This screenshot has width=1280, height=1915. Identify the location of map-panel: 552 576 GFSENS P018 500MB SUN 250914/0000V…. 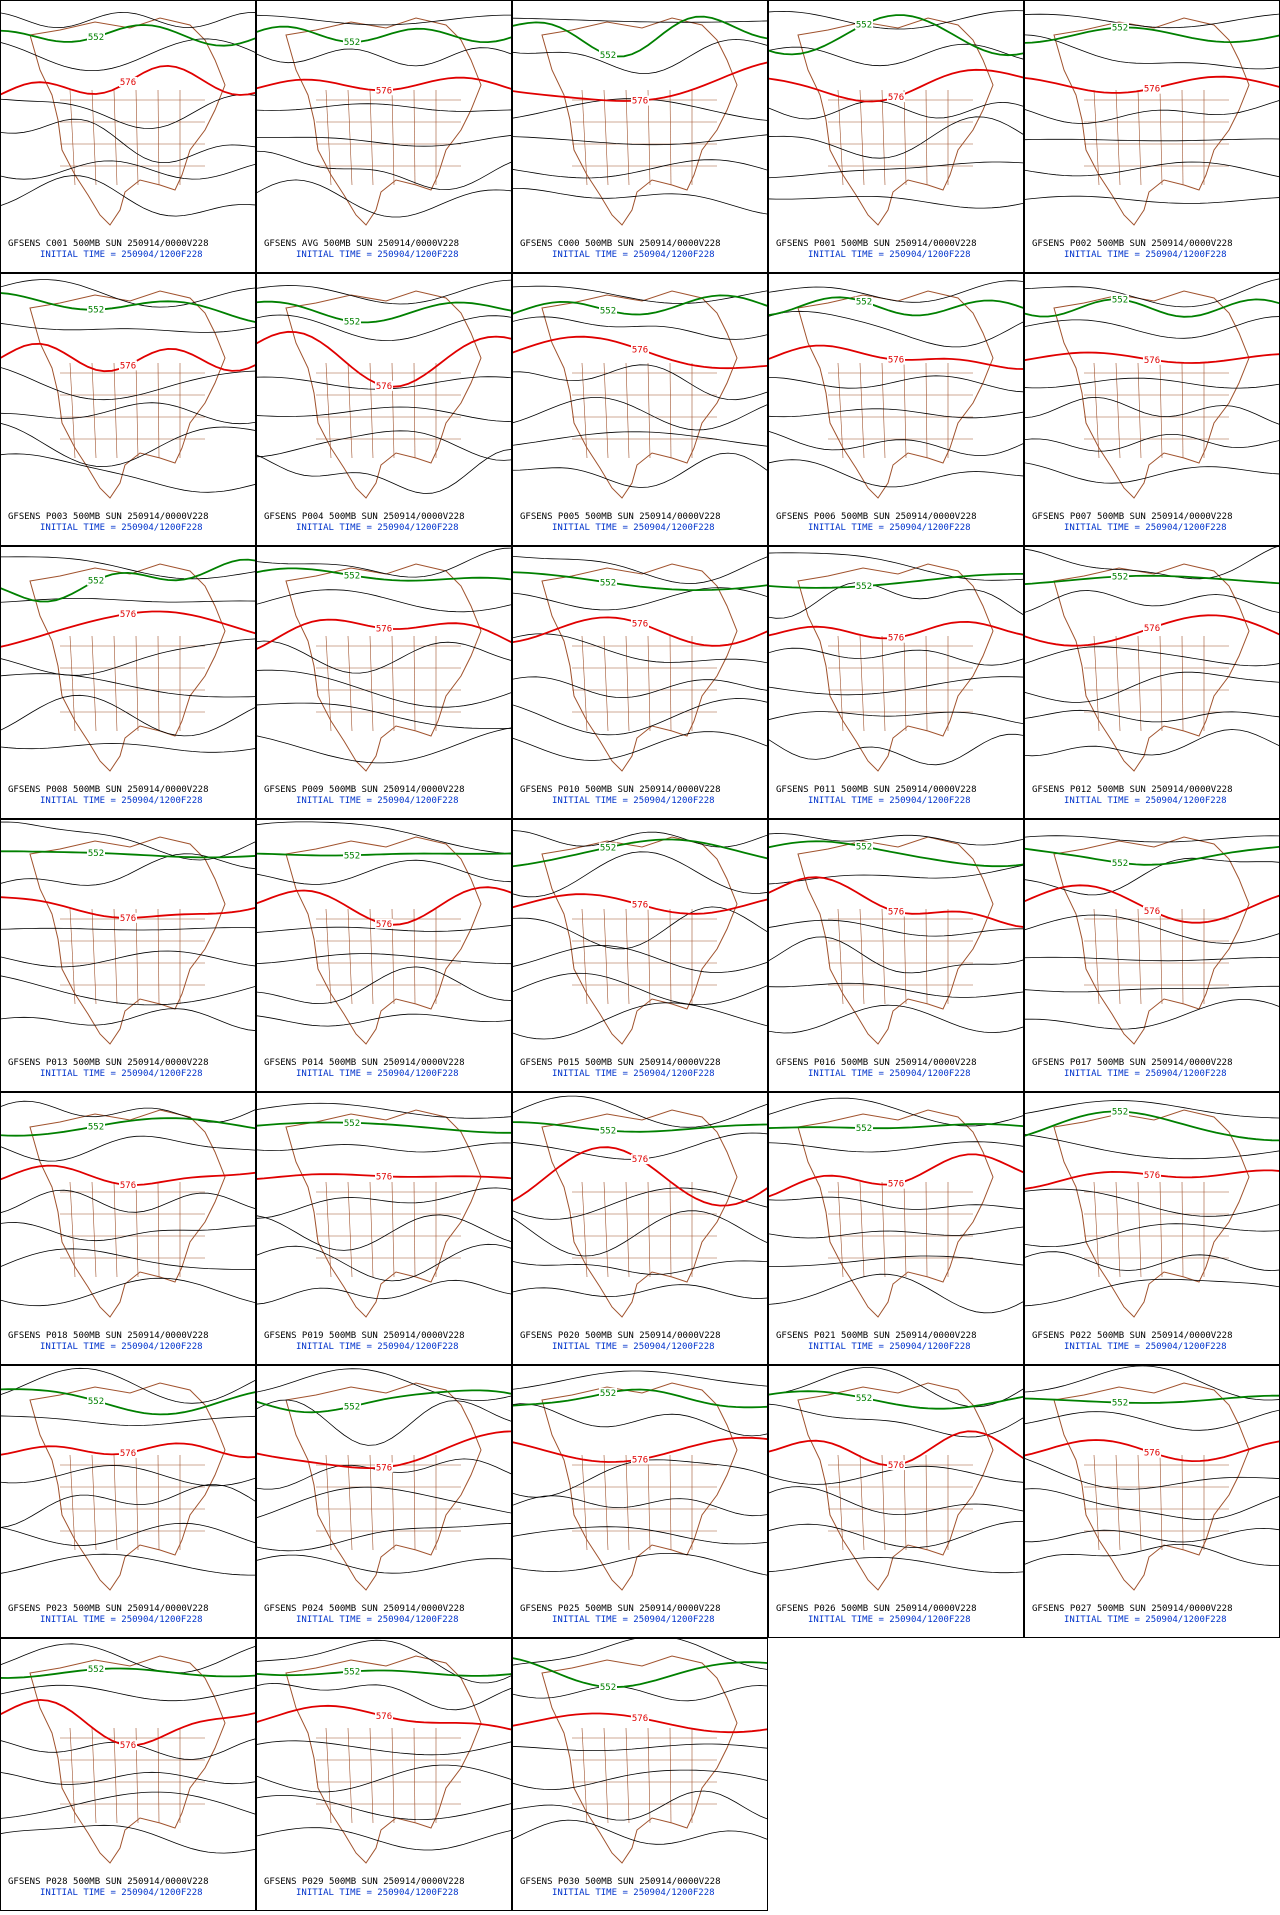
(128, 1228).